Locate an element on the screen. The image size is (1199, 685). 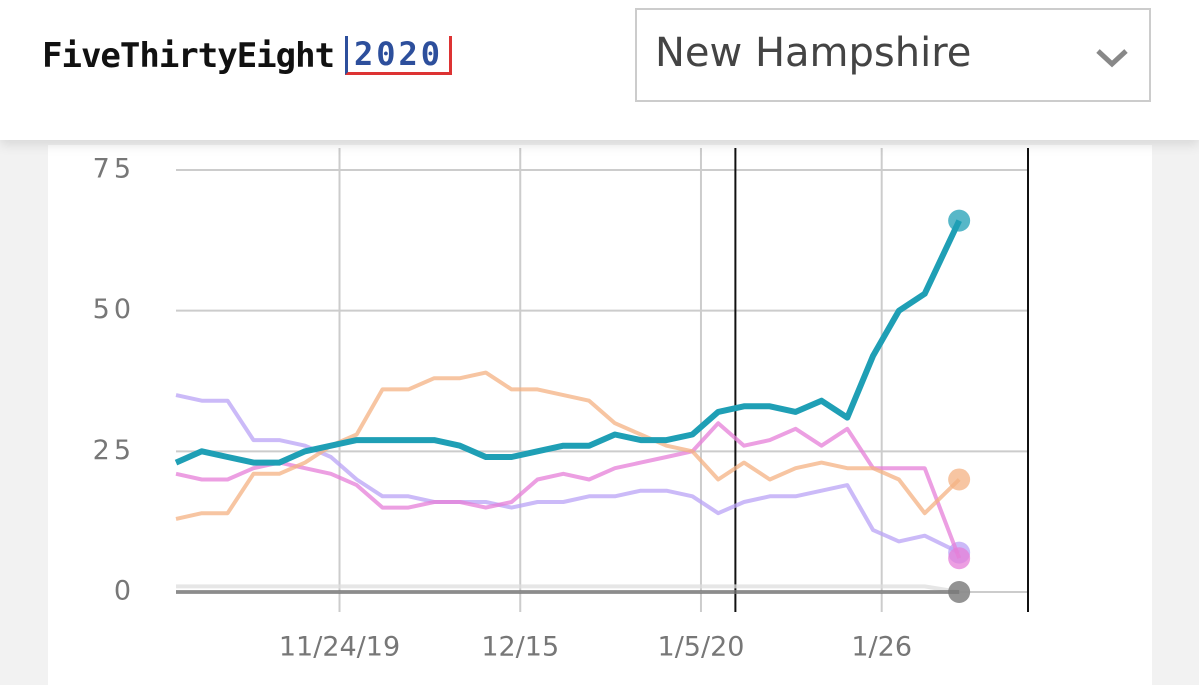
x-tick-label: 12/15 is located at coordinates (520, 647).